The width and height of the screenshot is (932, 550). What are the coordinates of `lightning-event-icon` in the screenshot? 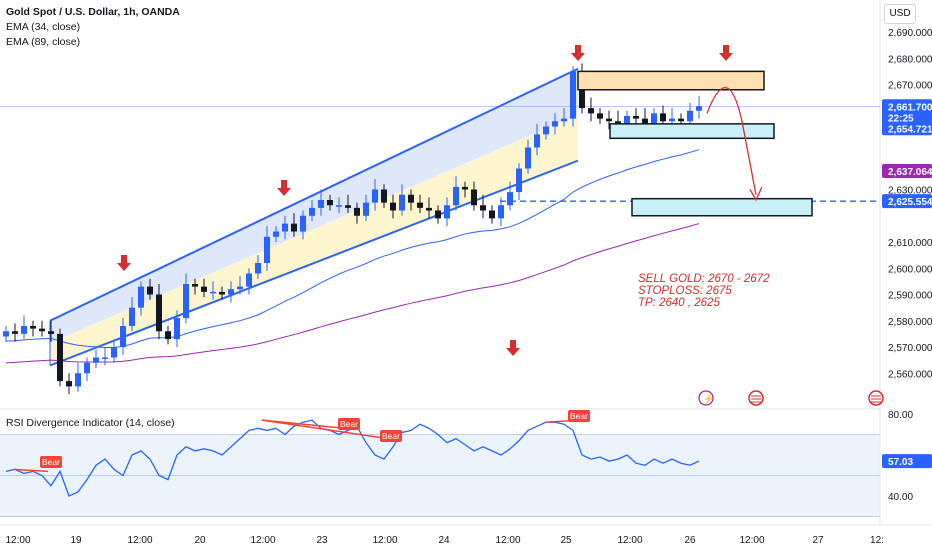 It's located at (706, 398).